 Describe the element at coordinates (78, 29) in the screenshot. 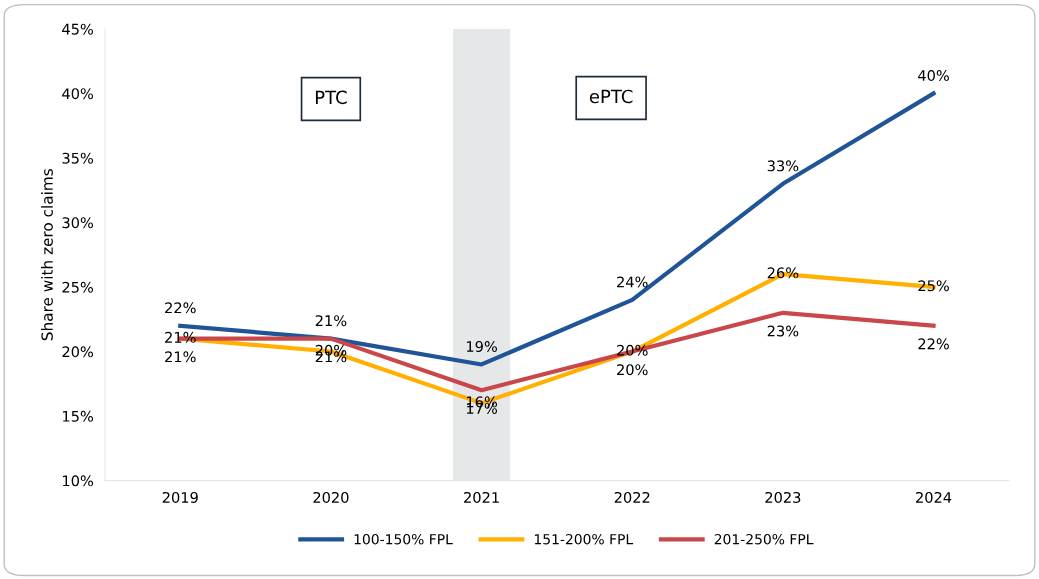

I see `y-tick-label: 45%` at that location.